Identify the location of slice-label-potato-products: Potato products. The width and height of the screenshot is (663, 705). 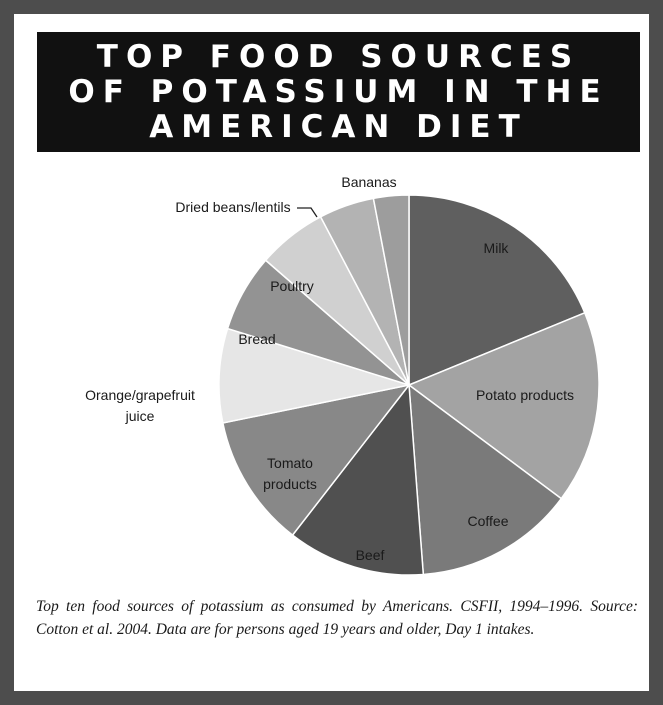
(525, 395).